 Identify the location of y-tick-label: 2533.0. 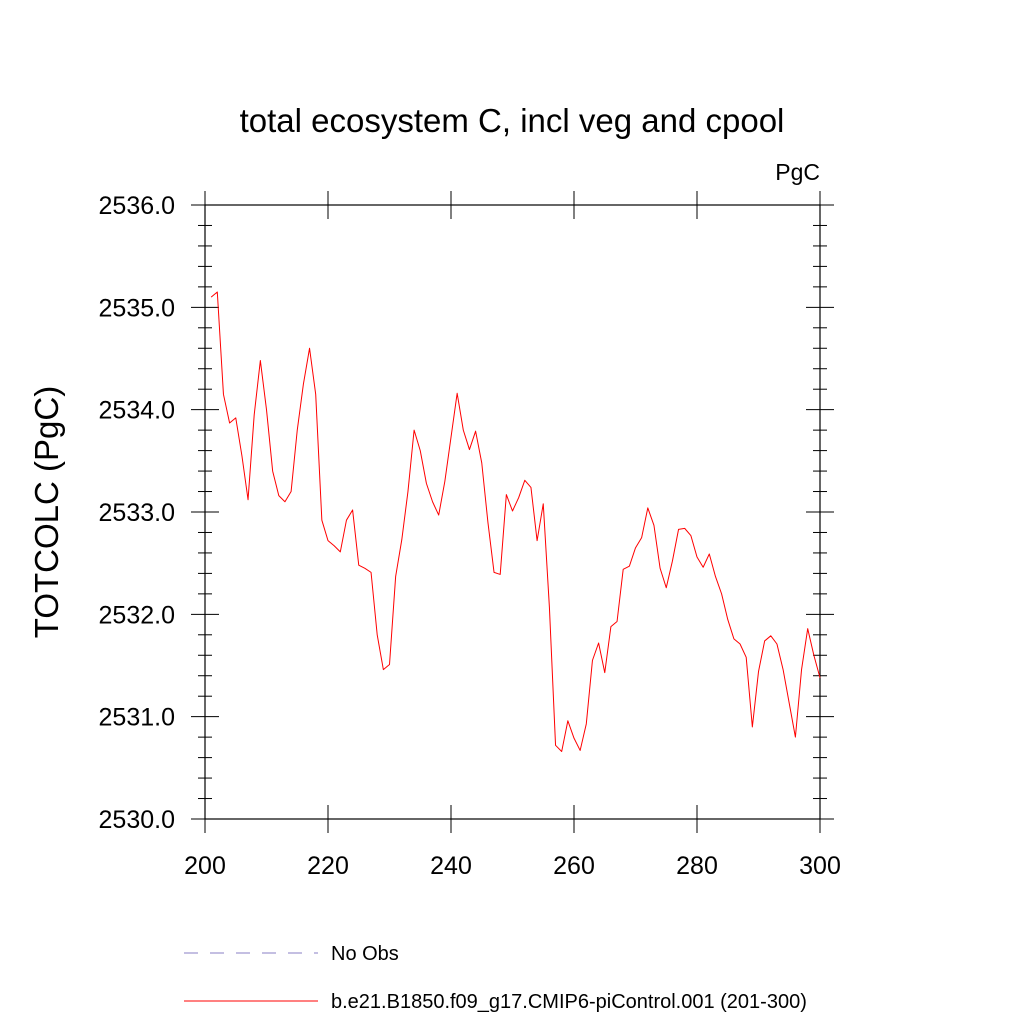
(137, 513).